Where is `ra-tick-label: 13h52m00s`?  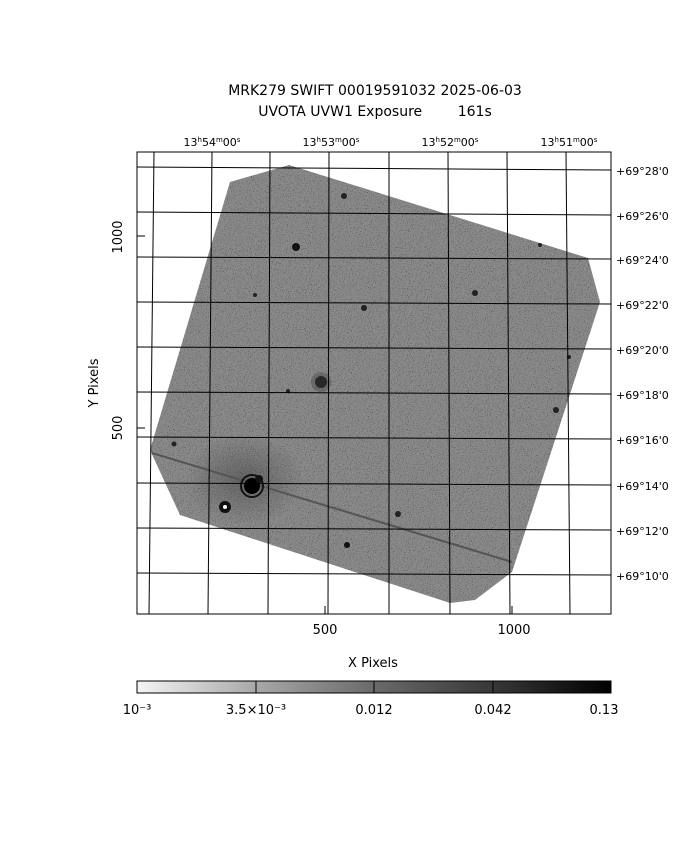
ra-tick-label: 13h52m00s is located at coordinates (450, 142).